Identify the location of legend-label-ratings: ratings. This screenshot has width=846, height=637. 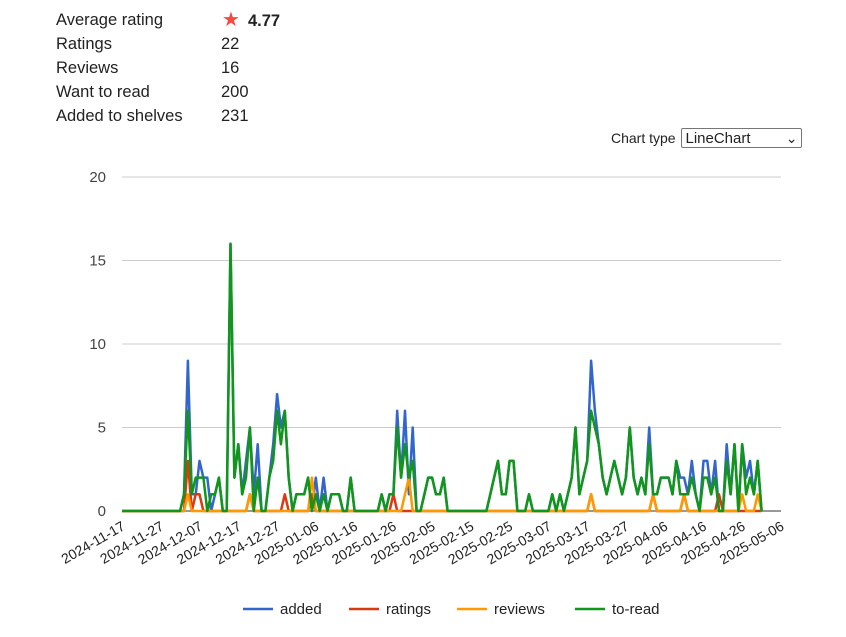
(408, 609).